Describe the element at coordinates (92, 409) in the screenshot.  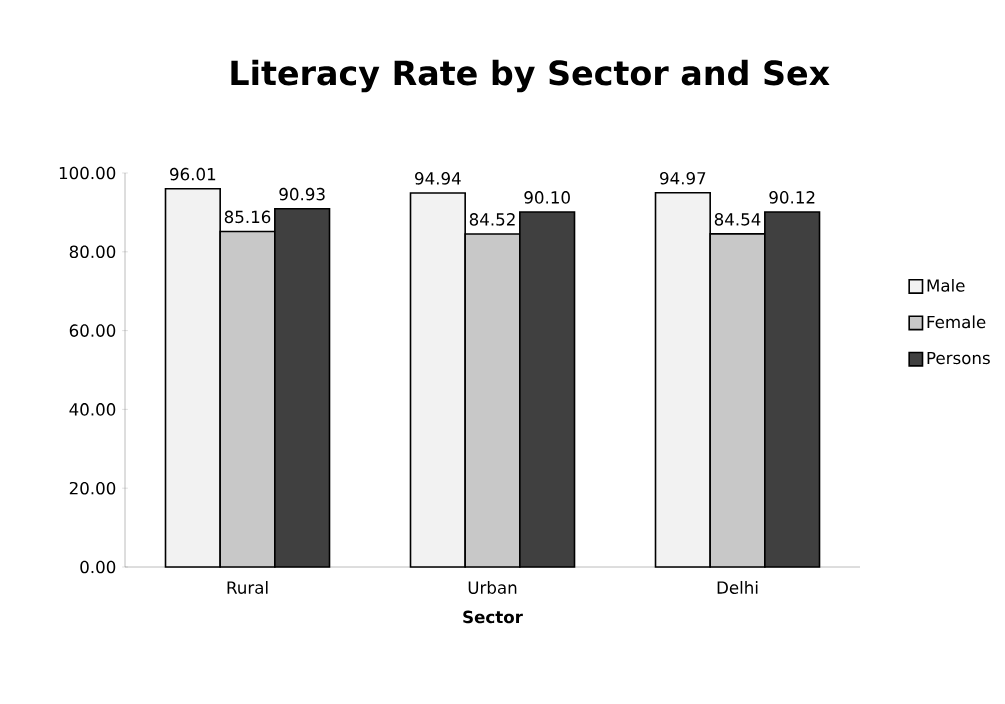
I see `y-tick-label: 40.00` at that location.